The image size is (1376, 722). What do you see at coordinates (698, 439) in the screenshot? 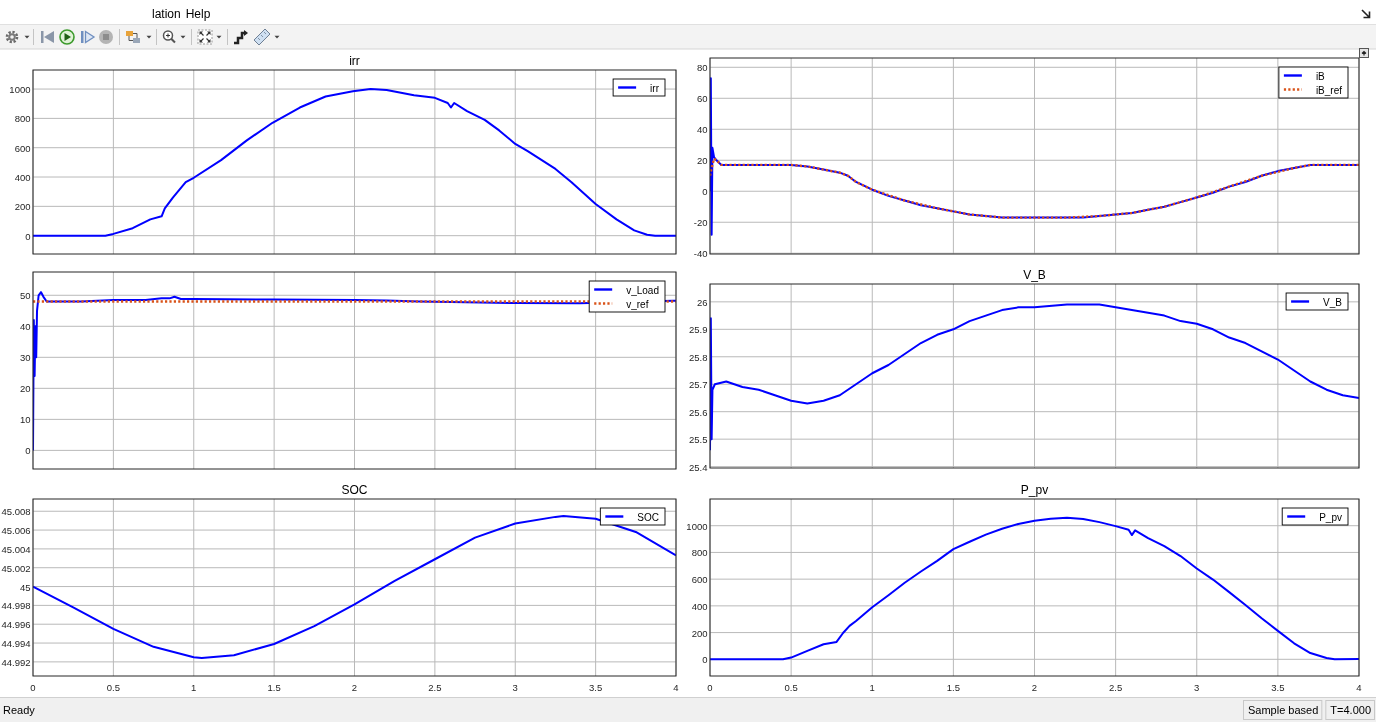
I see `y-tick-label: 25.5` at bounding box center [698, 439].